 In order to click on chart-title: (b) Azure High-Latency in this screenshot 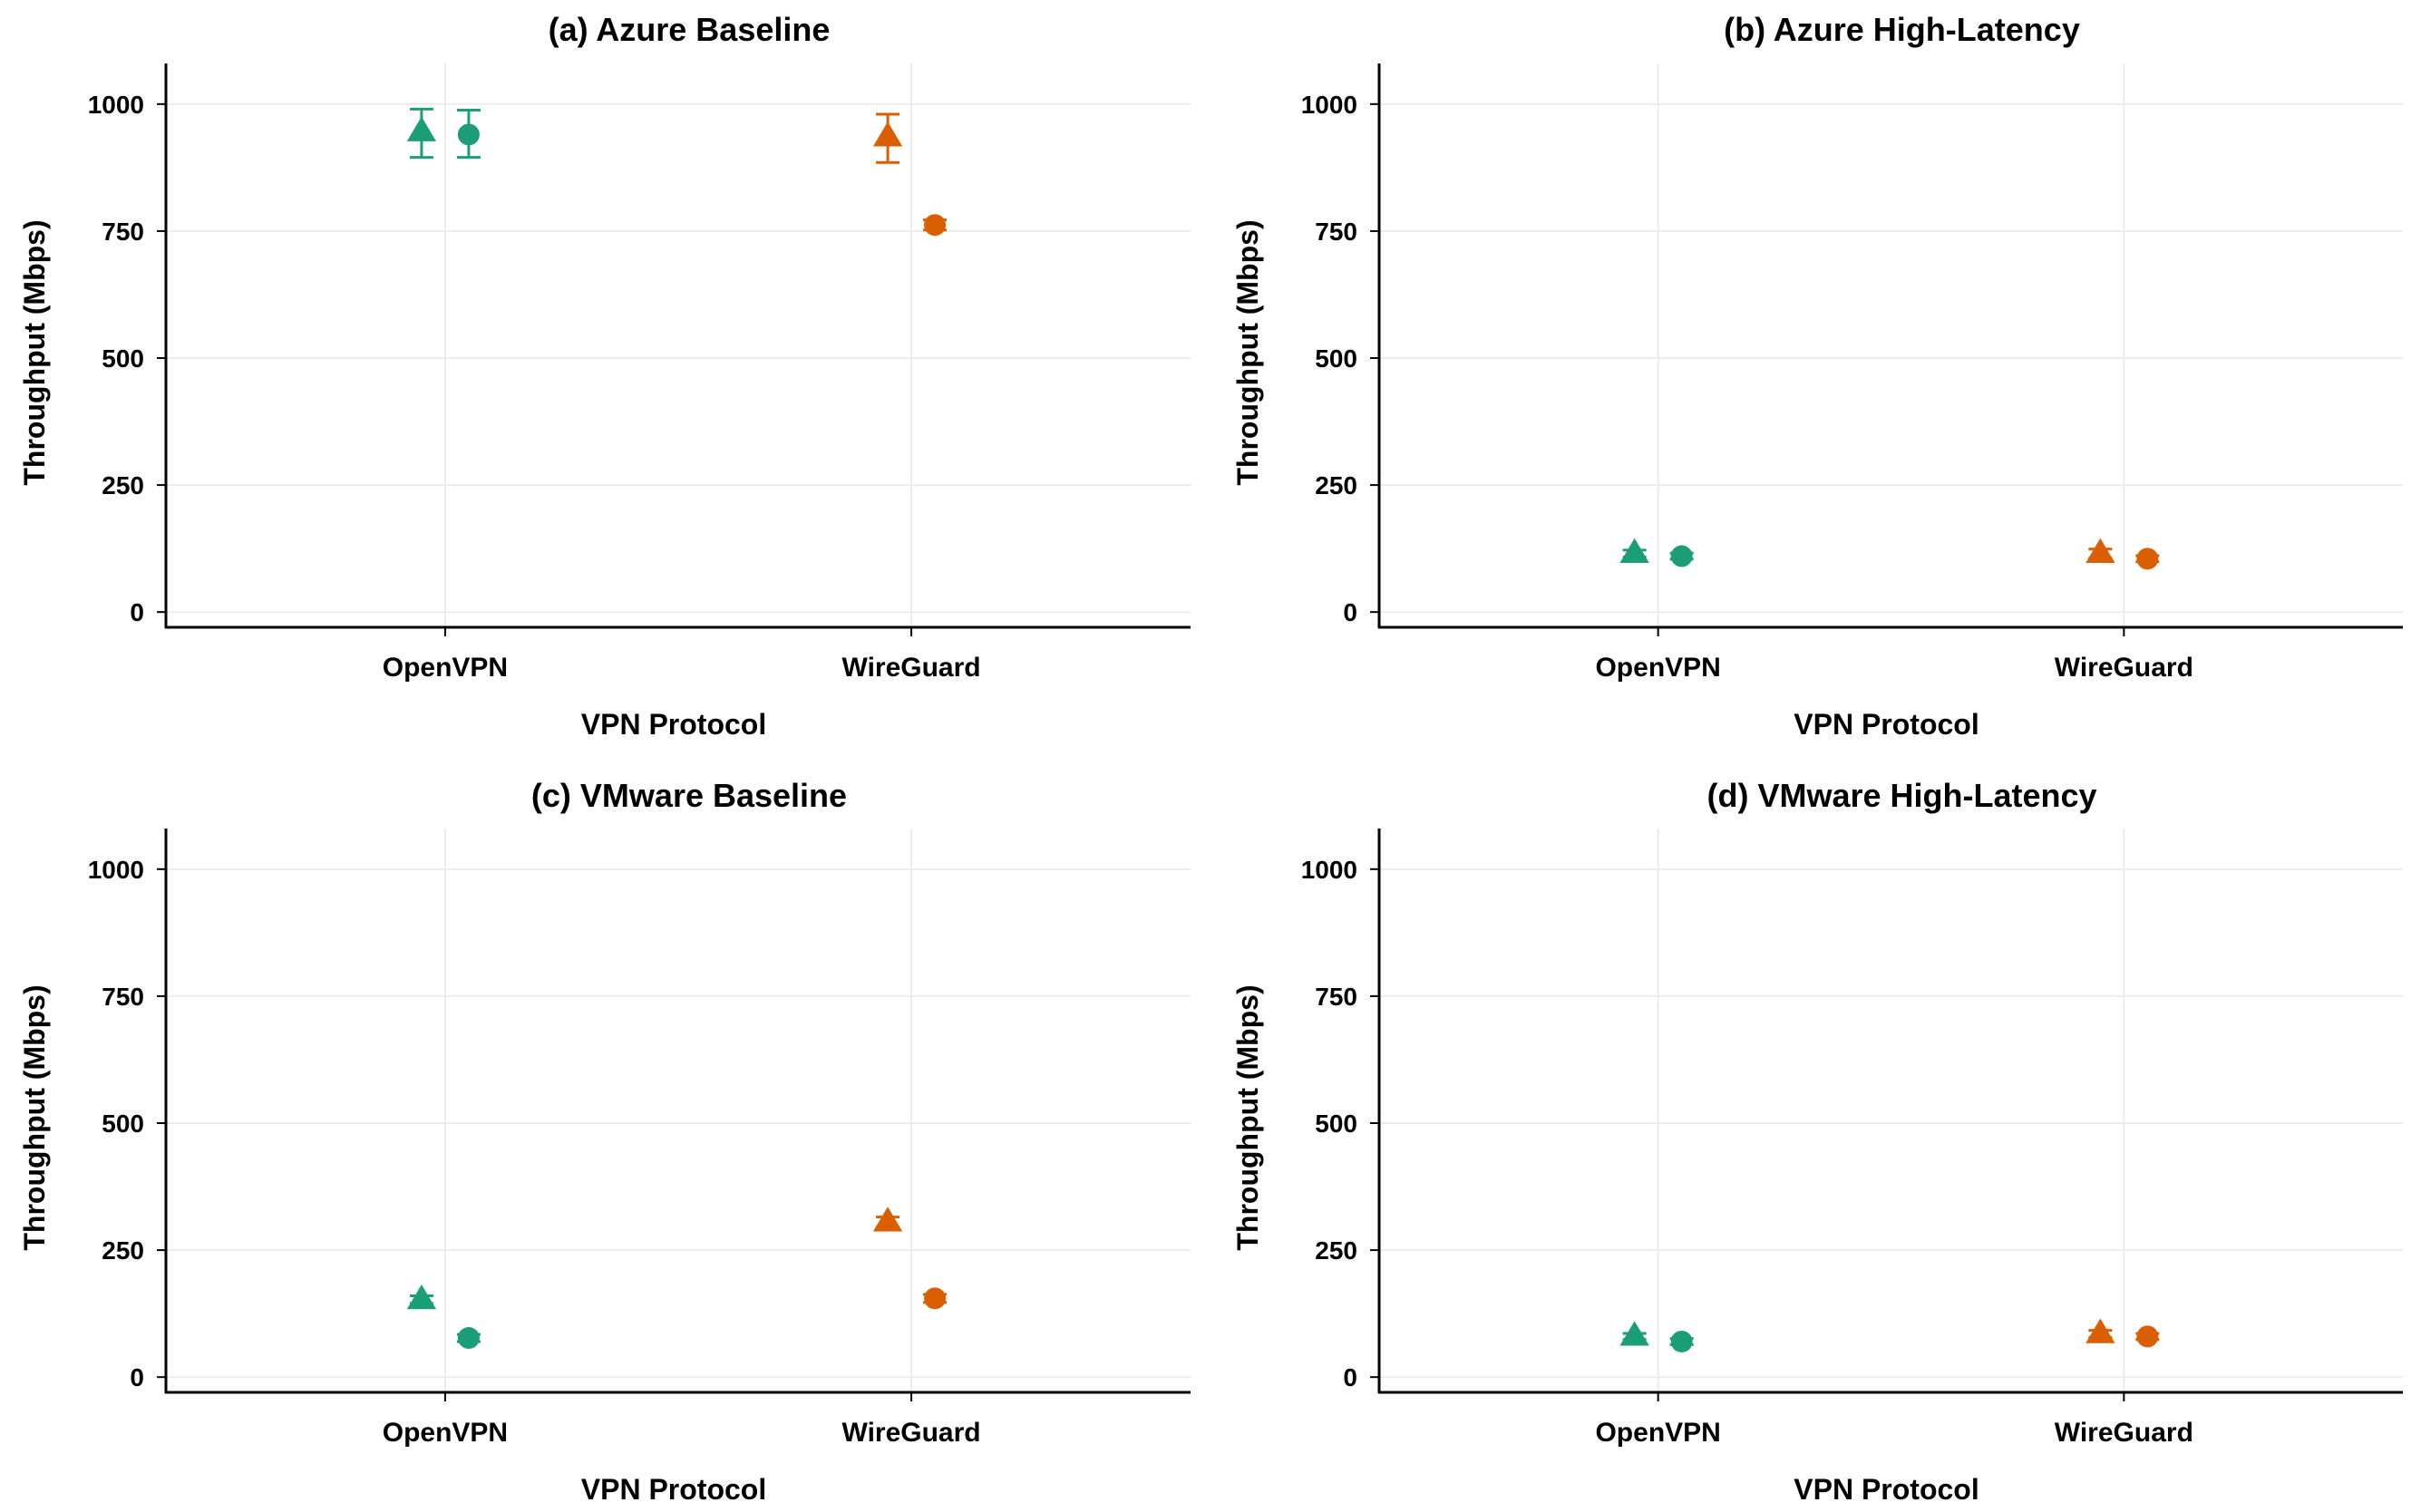, I will do `click(1902, 30)`.